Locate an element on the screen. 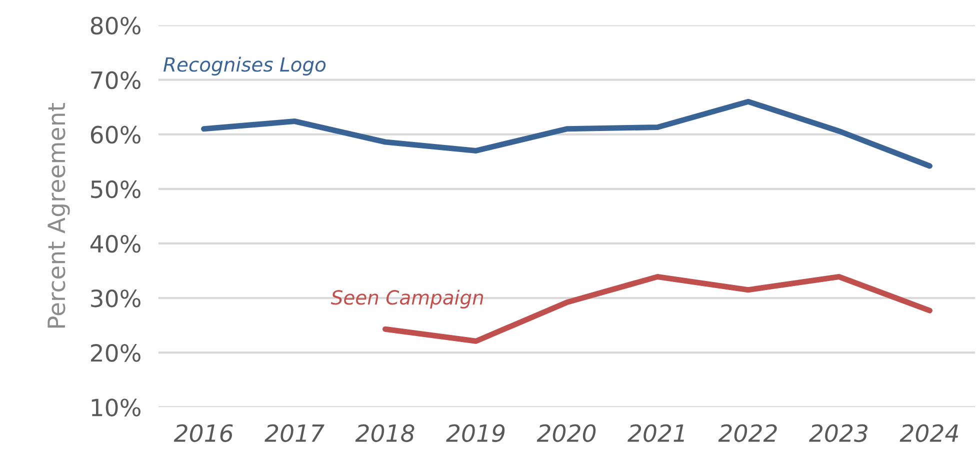  x-tick-label: 2022 is located at coordinates (747, 433).